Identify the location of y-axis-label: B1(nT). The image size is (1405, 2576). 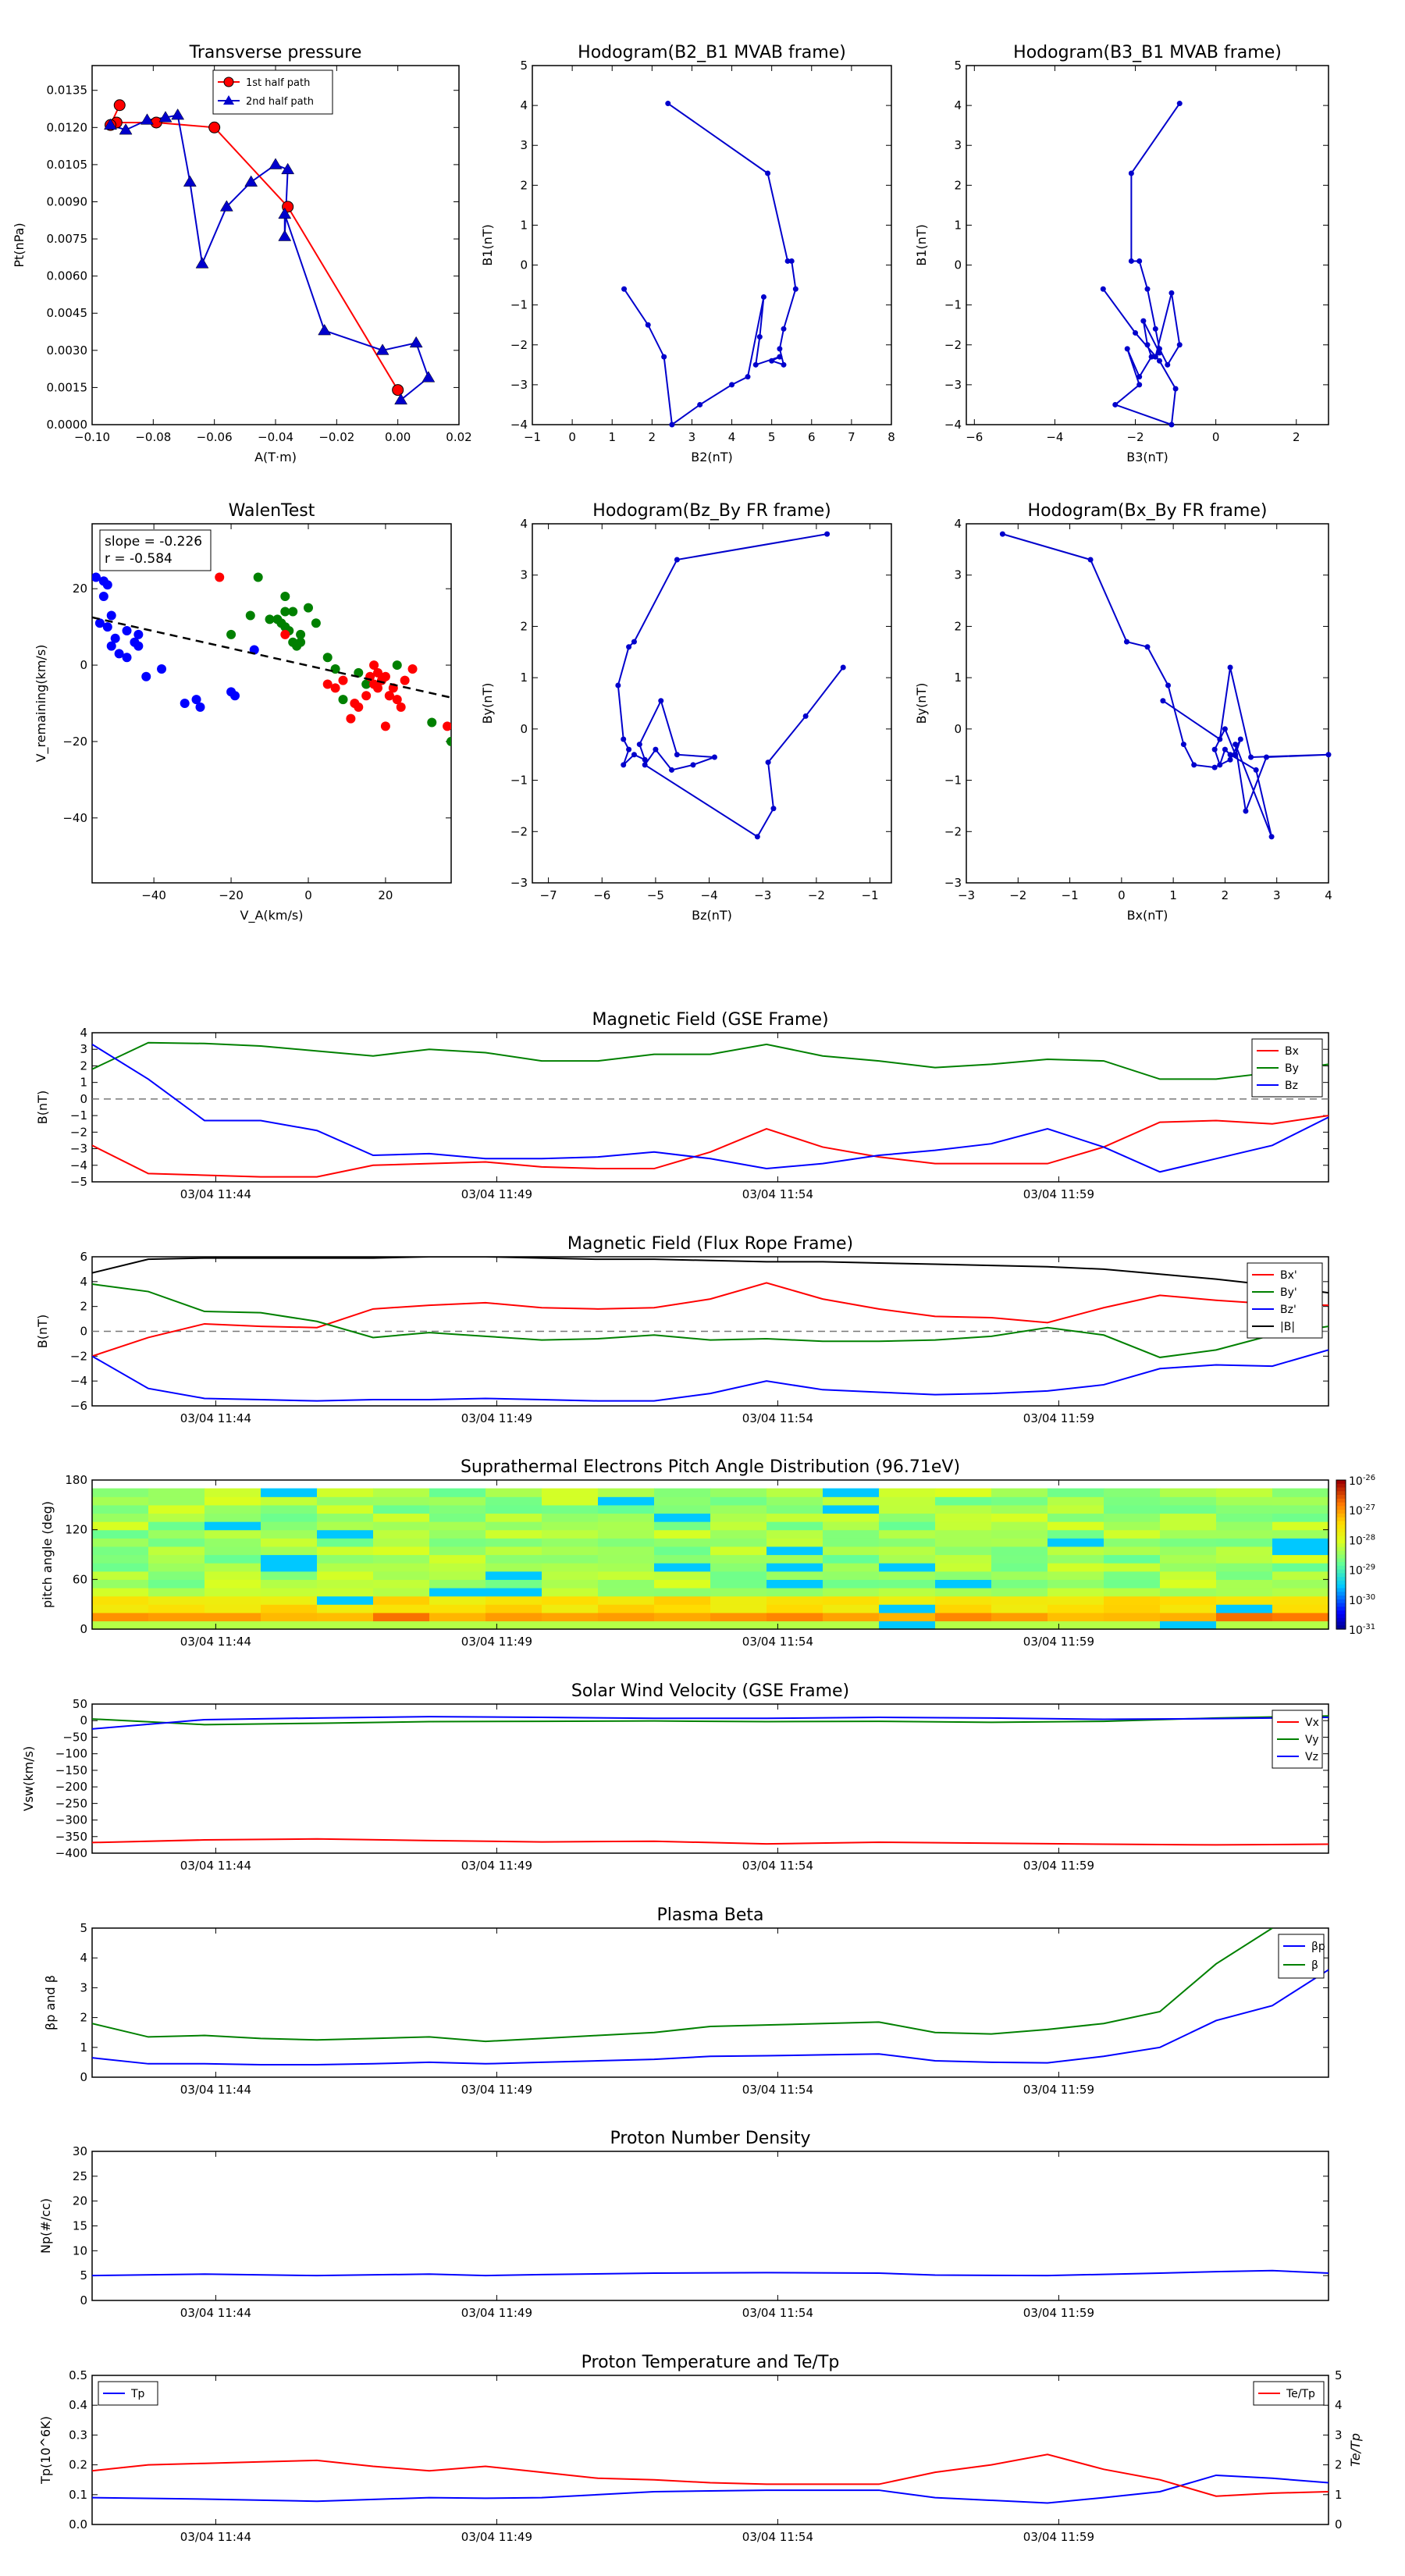
(921, 245).